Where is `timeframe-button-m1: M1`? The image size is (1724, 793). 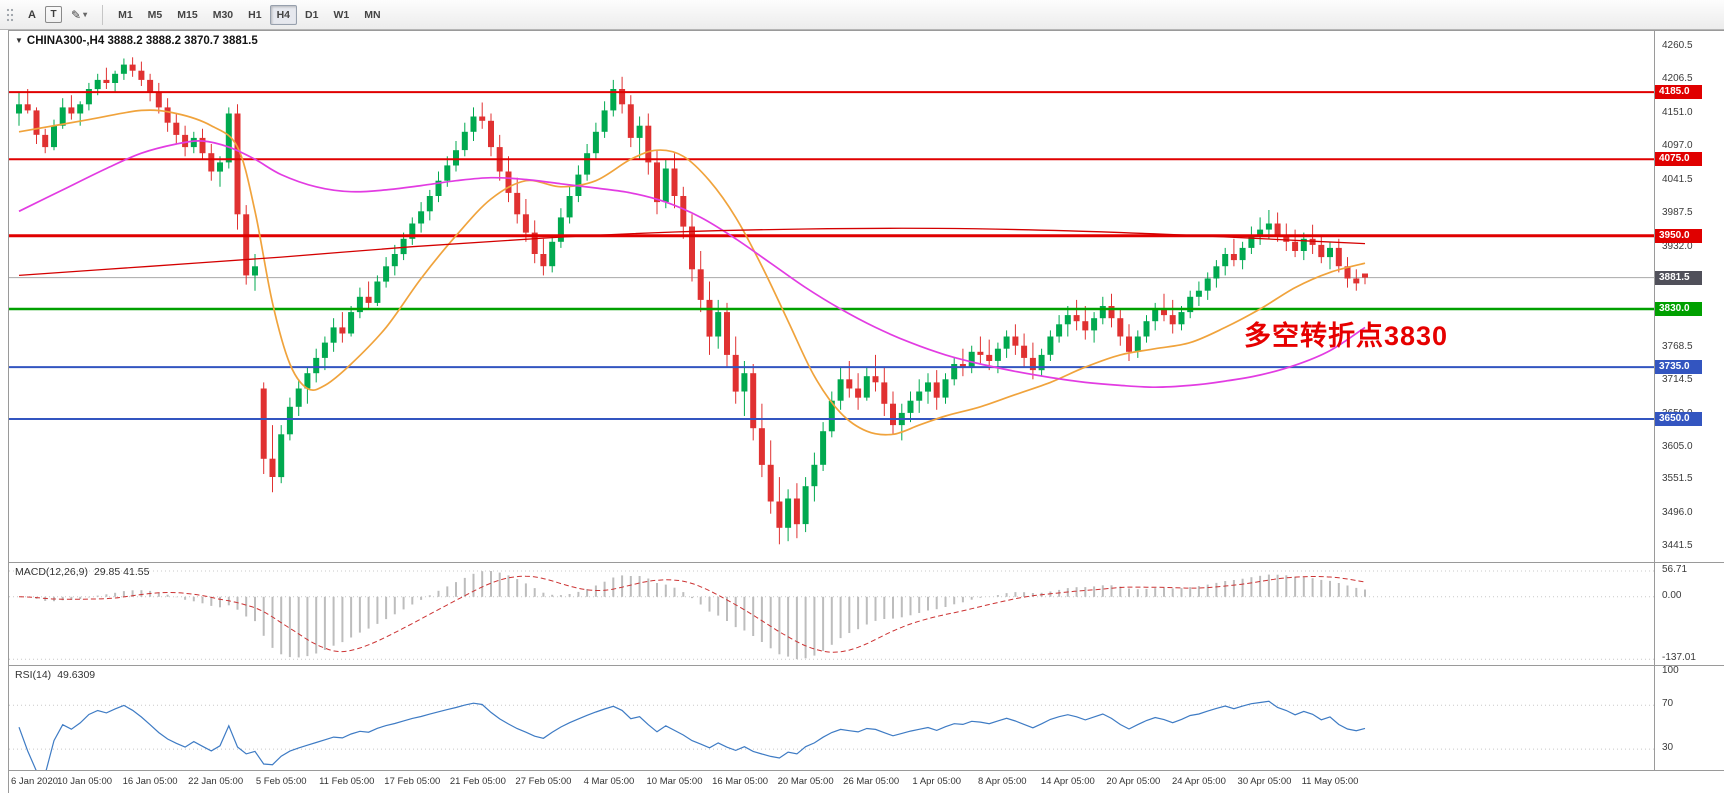 timeframe-button-m1: M1 is located at coordinates (125, 15).